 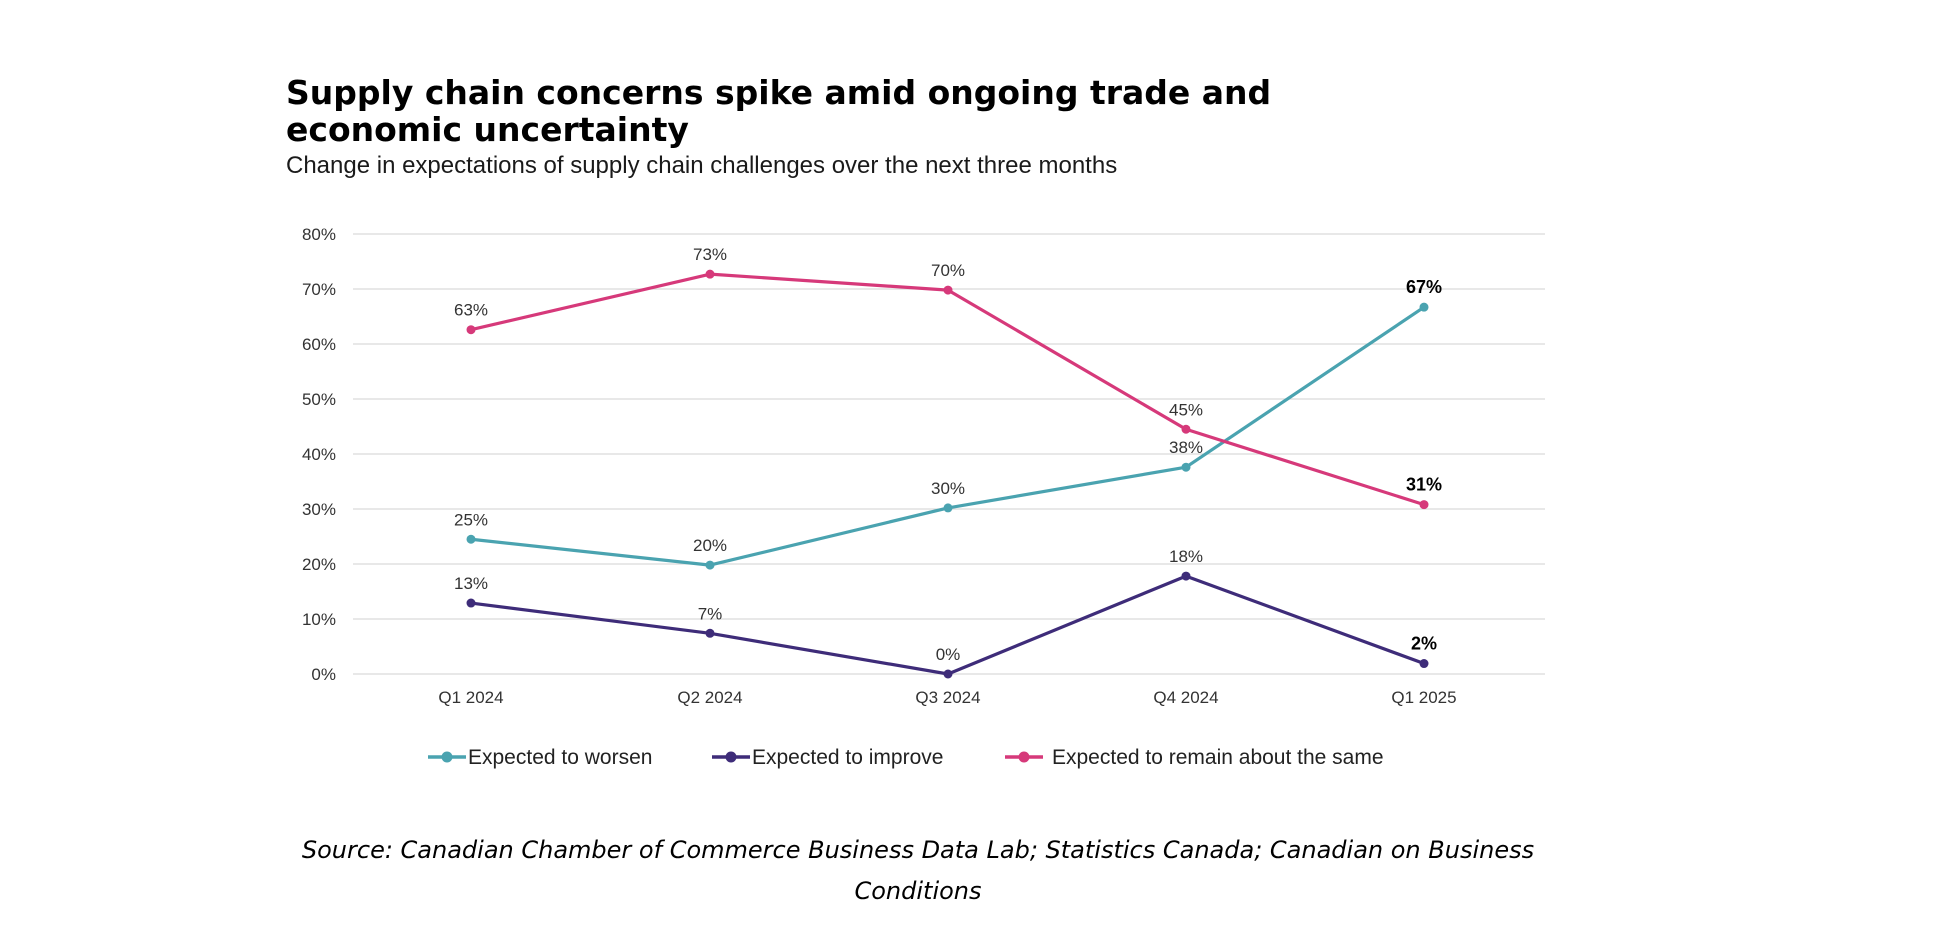 I want to click on y-tick-label: 0%, so click(x=323, y=674).